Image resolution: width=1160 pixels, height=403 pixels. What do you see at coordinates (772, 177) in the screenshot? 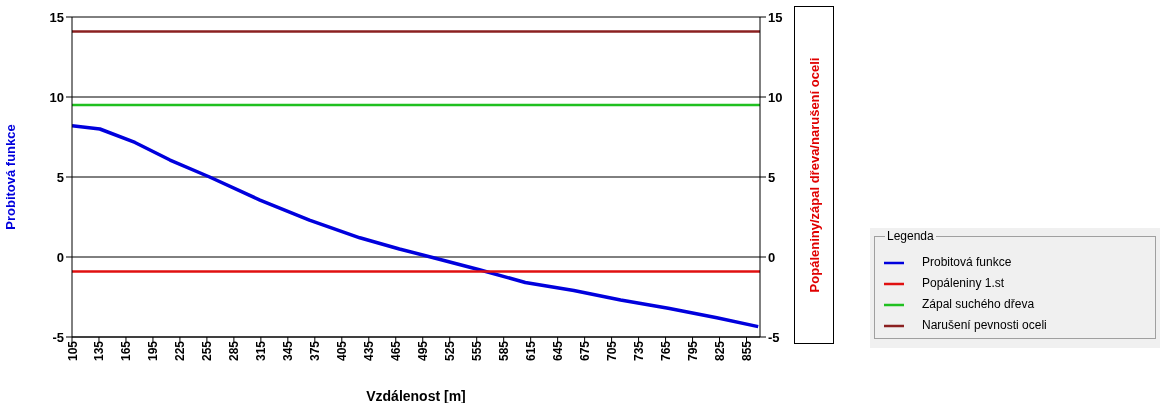
I see `y2-tick-label: 5` at bounding box center [772, 177].